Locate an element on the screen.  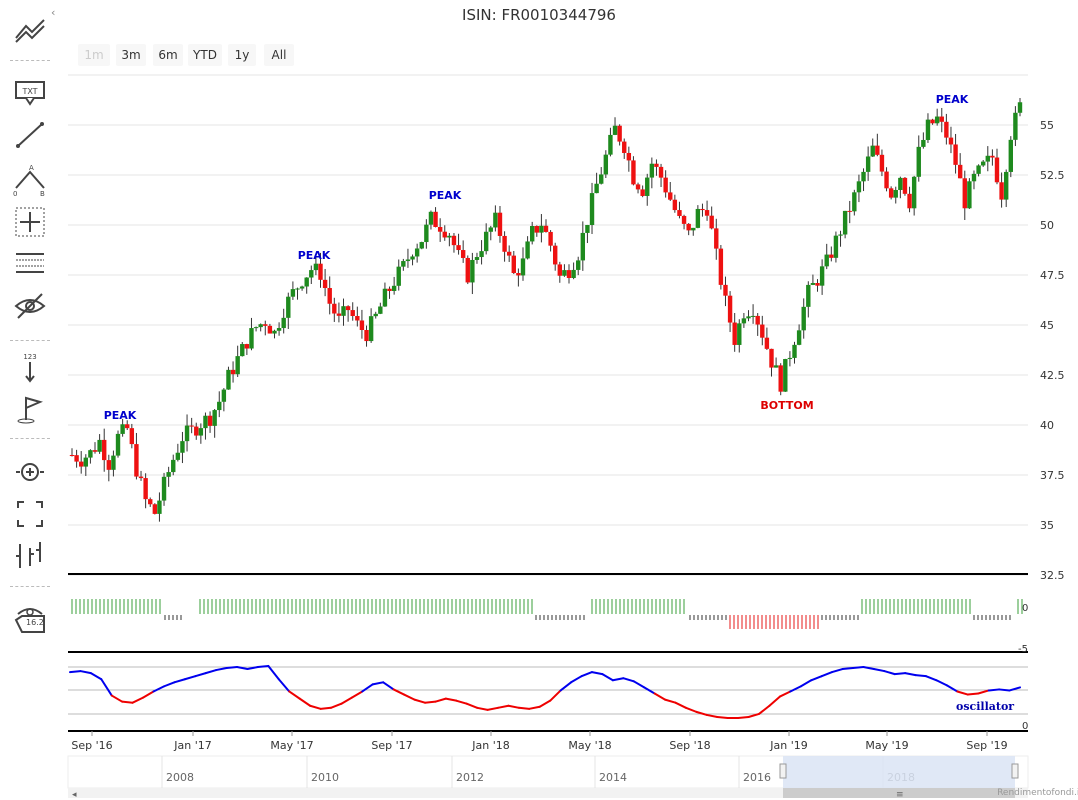
hide-annotations-icon is located at coordinates (30, 305).